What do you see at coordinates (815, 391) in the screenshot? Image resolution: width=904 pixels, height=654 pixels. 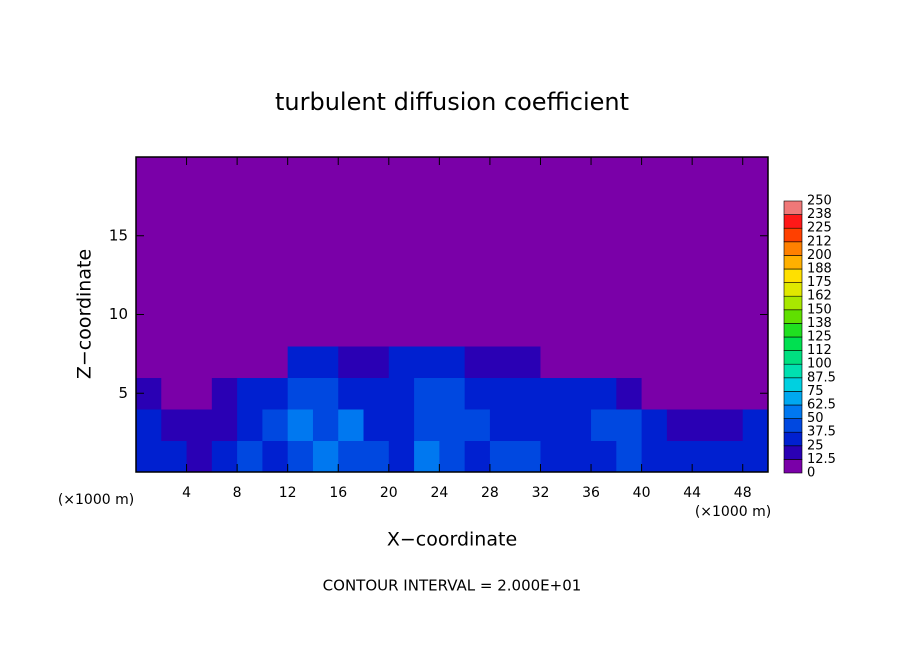 I see `colorbar-label: 75` at bounding box center [815, 391].